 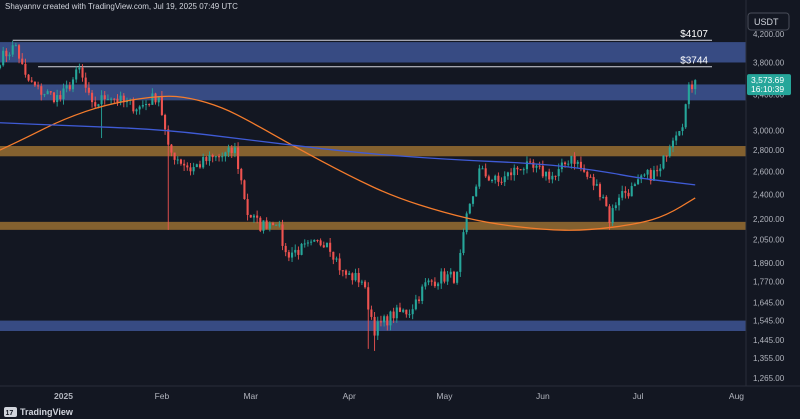 I want to click on currency-label: USDT, so click(x=766, y=22).